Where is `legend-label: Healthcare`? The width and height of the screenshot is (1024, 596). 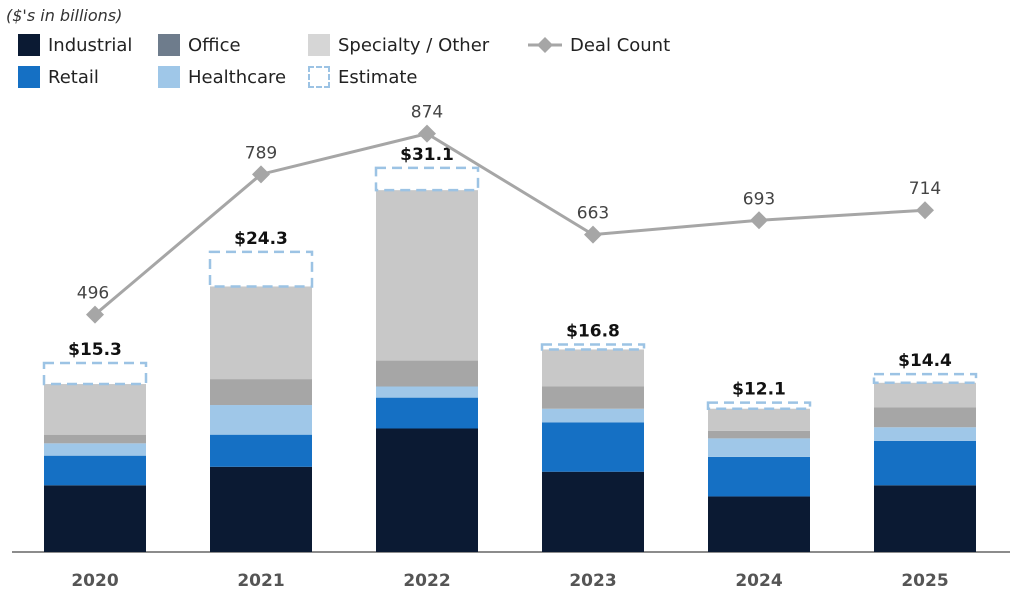
legend-label: Healthcare is located at coordinates (237, 77).